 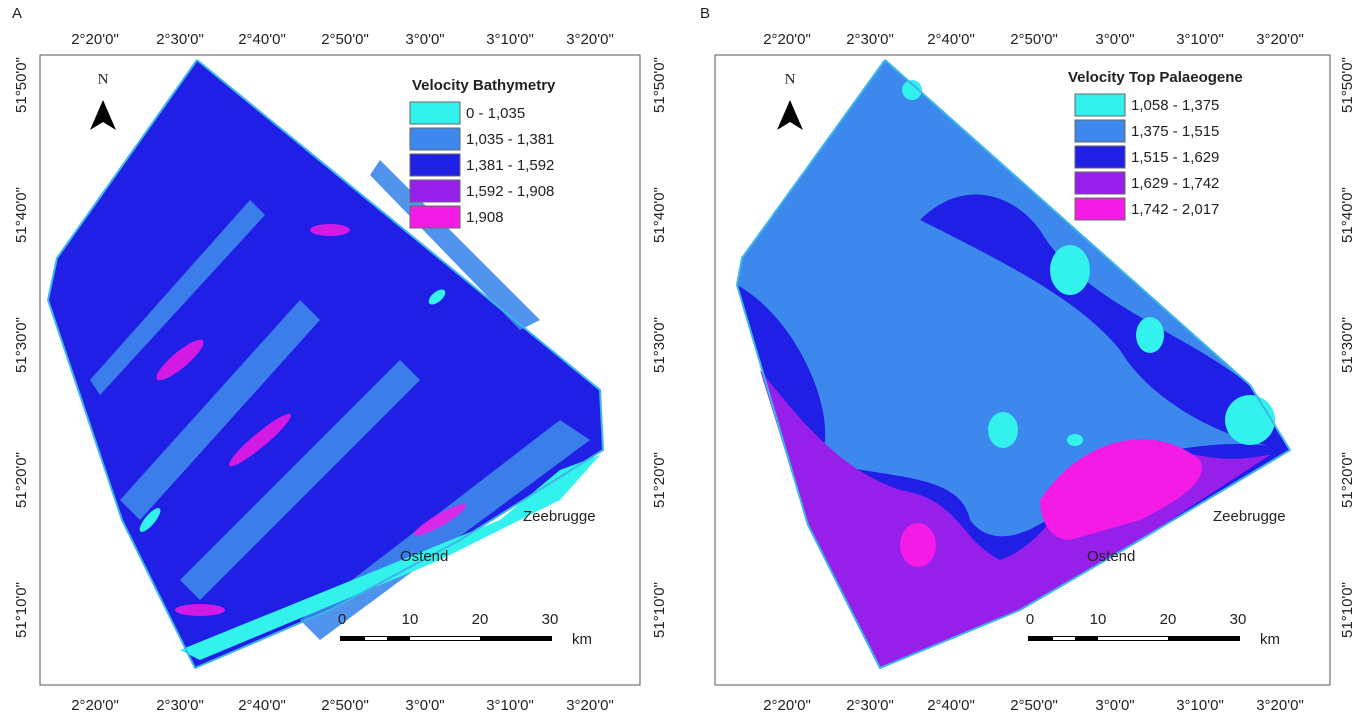 I want to click on legend-label: 1,592 - 1,908, so click(x=510, y=191).